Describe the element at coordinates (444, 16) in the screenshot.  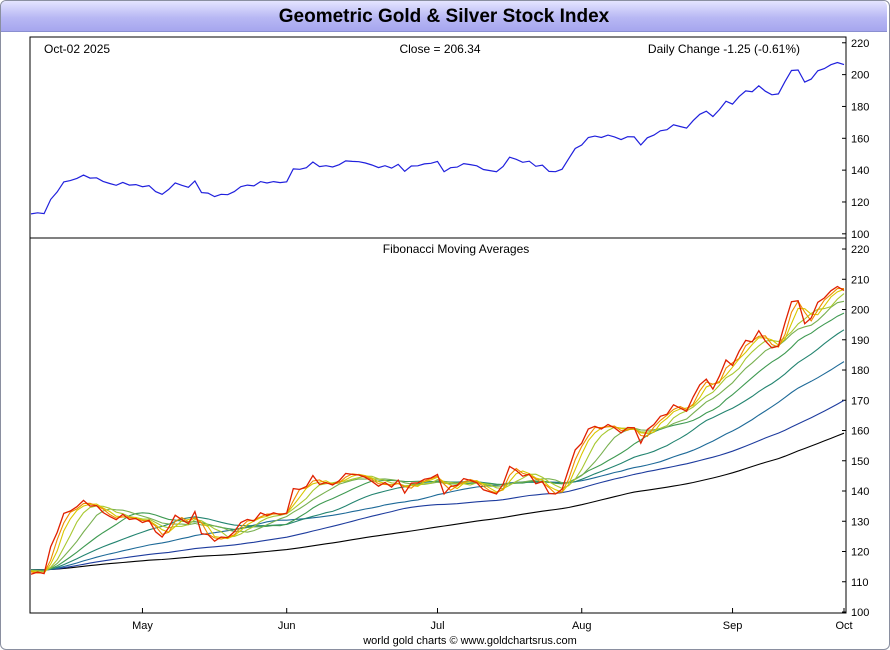
I see `chart-title: Geometric Gold & Silver Stock Index` at that location.